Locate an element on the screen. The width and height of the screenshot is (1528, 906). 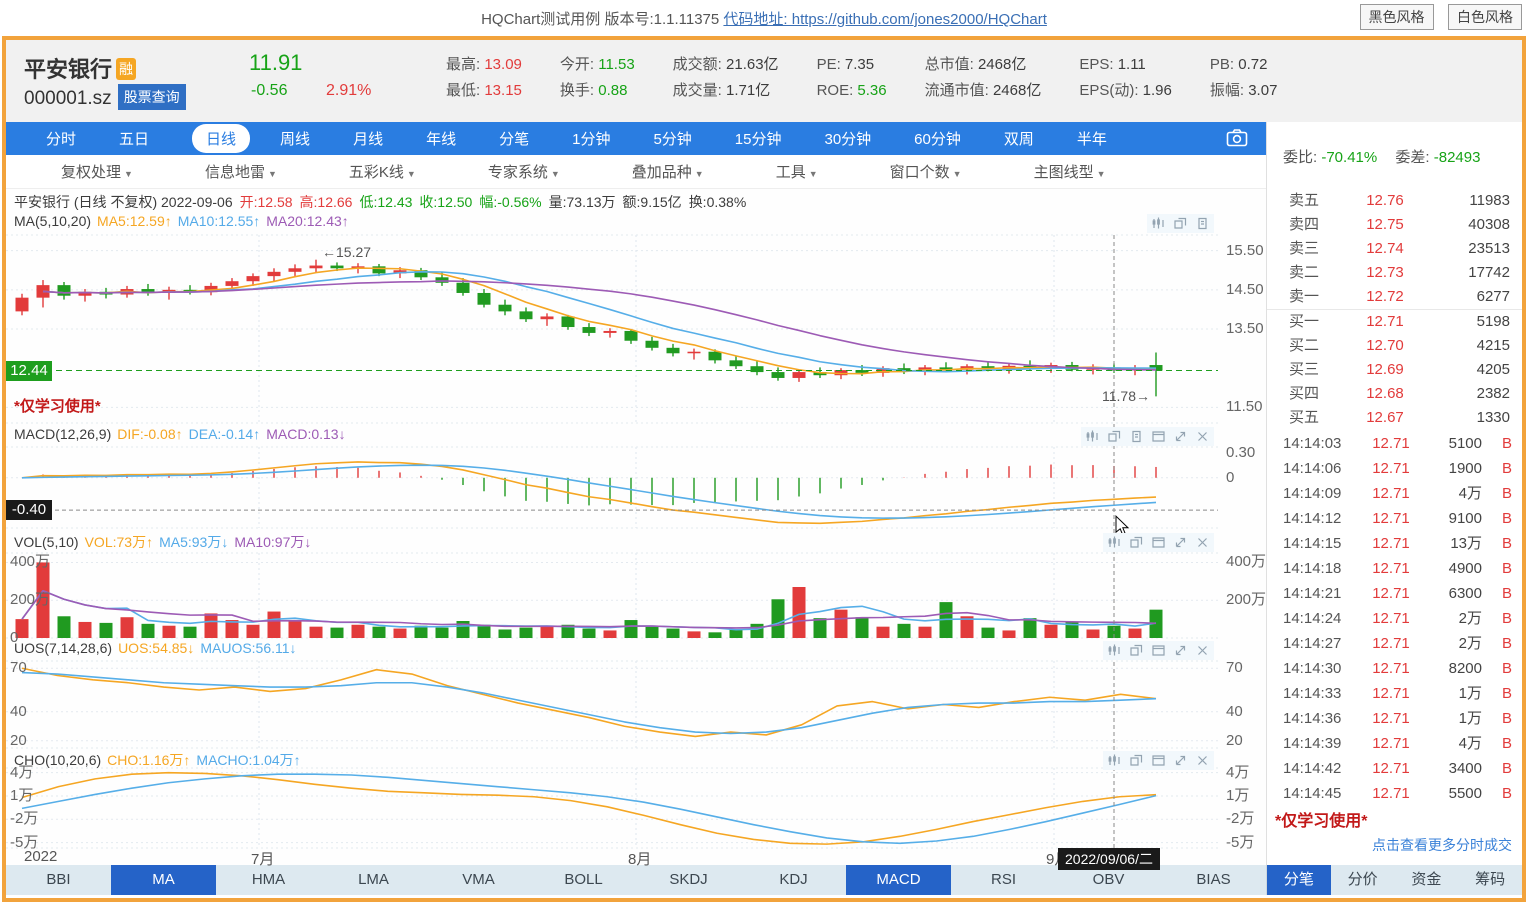
panel-tab-分价: 分价 is located at coordinates (1362, 880).